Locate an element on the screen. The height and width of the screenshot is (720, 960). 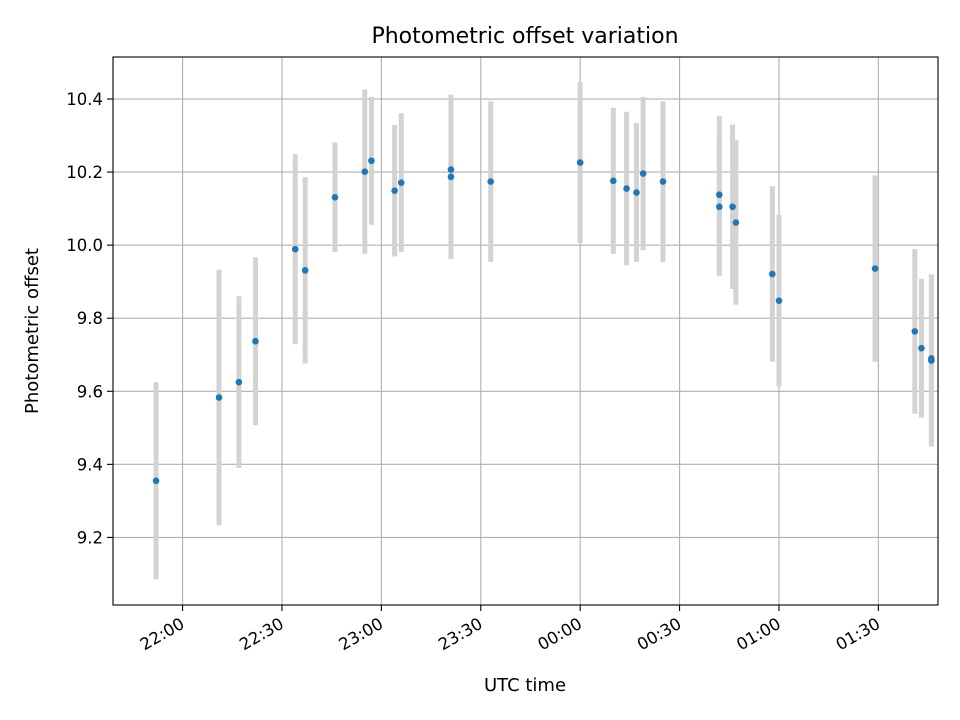
y-tick-label: 9.4 is located at coordinates (90, 464).